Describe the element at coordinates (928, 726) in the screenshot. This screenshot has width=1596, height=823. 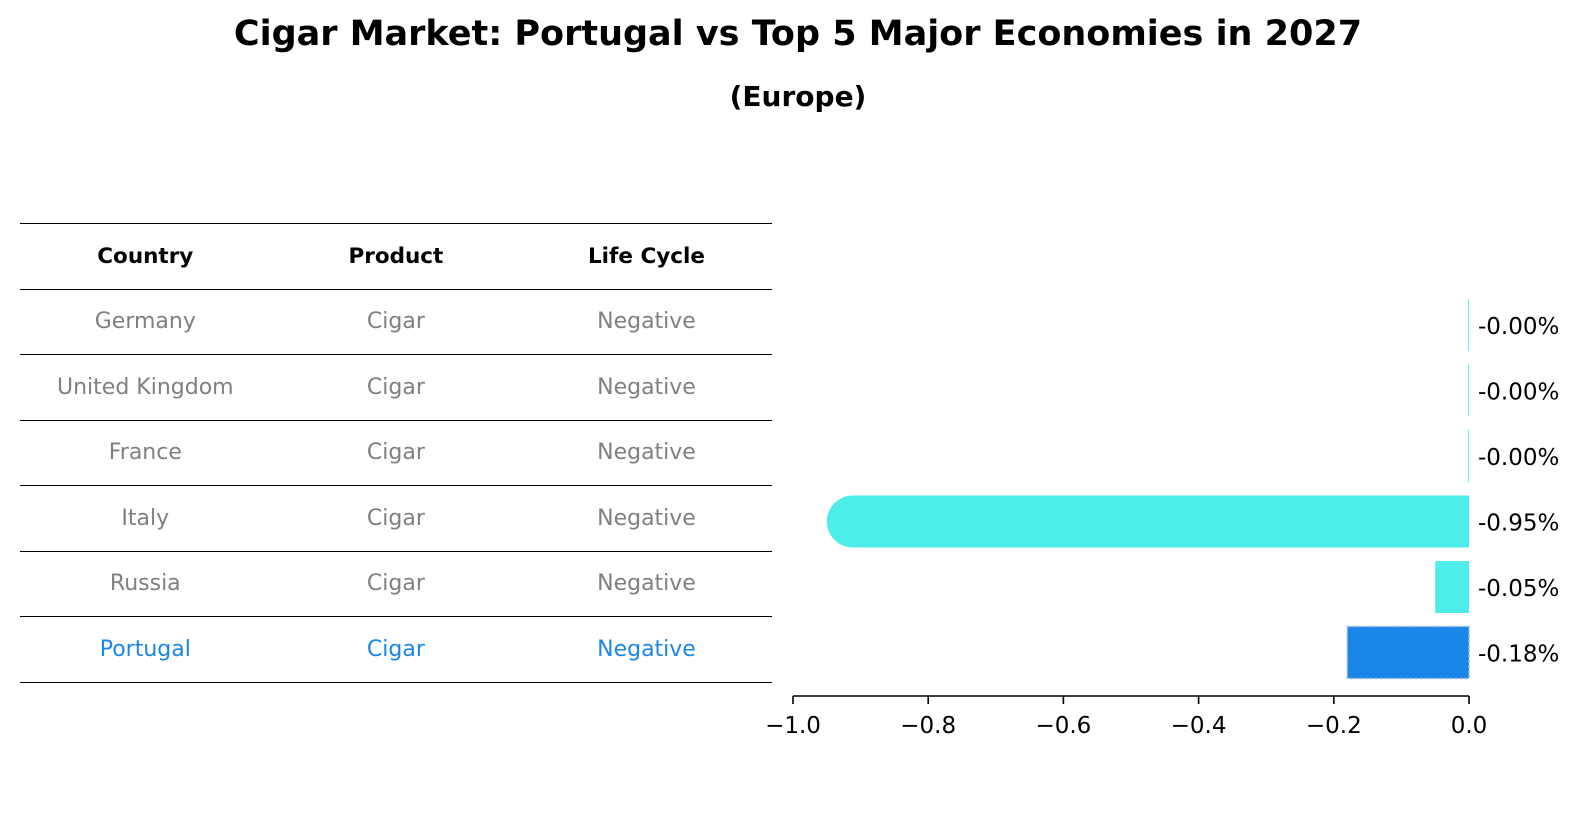
I see `x-tick-label: −0.8` at that location.